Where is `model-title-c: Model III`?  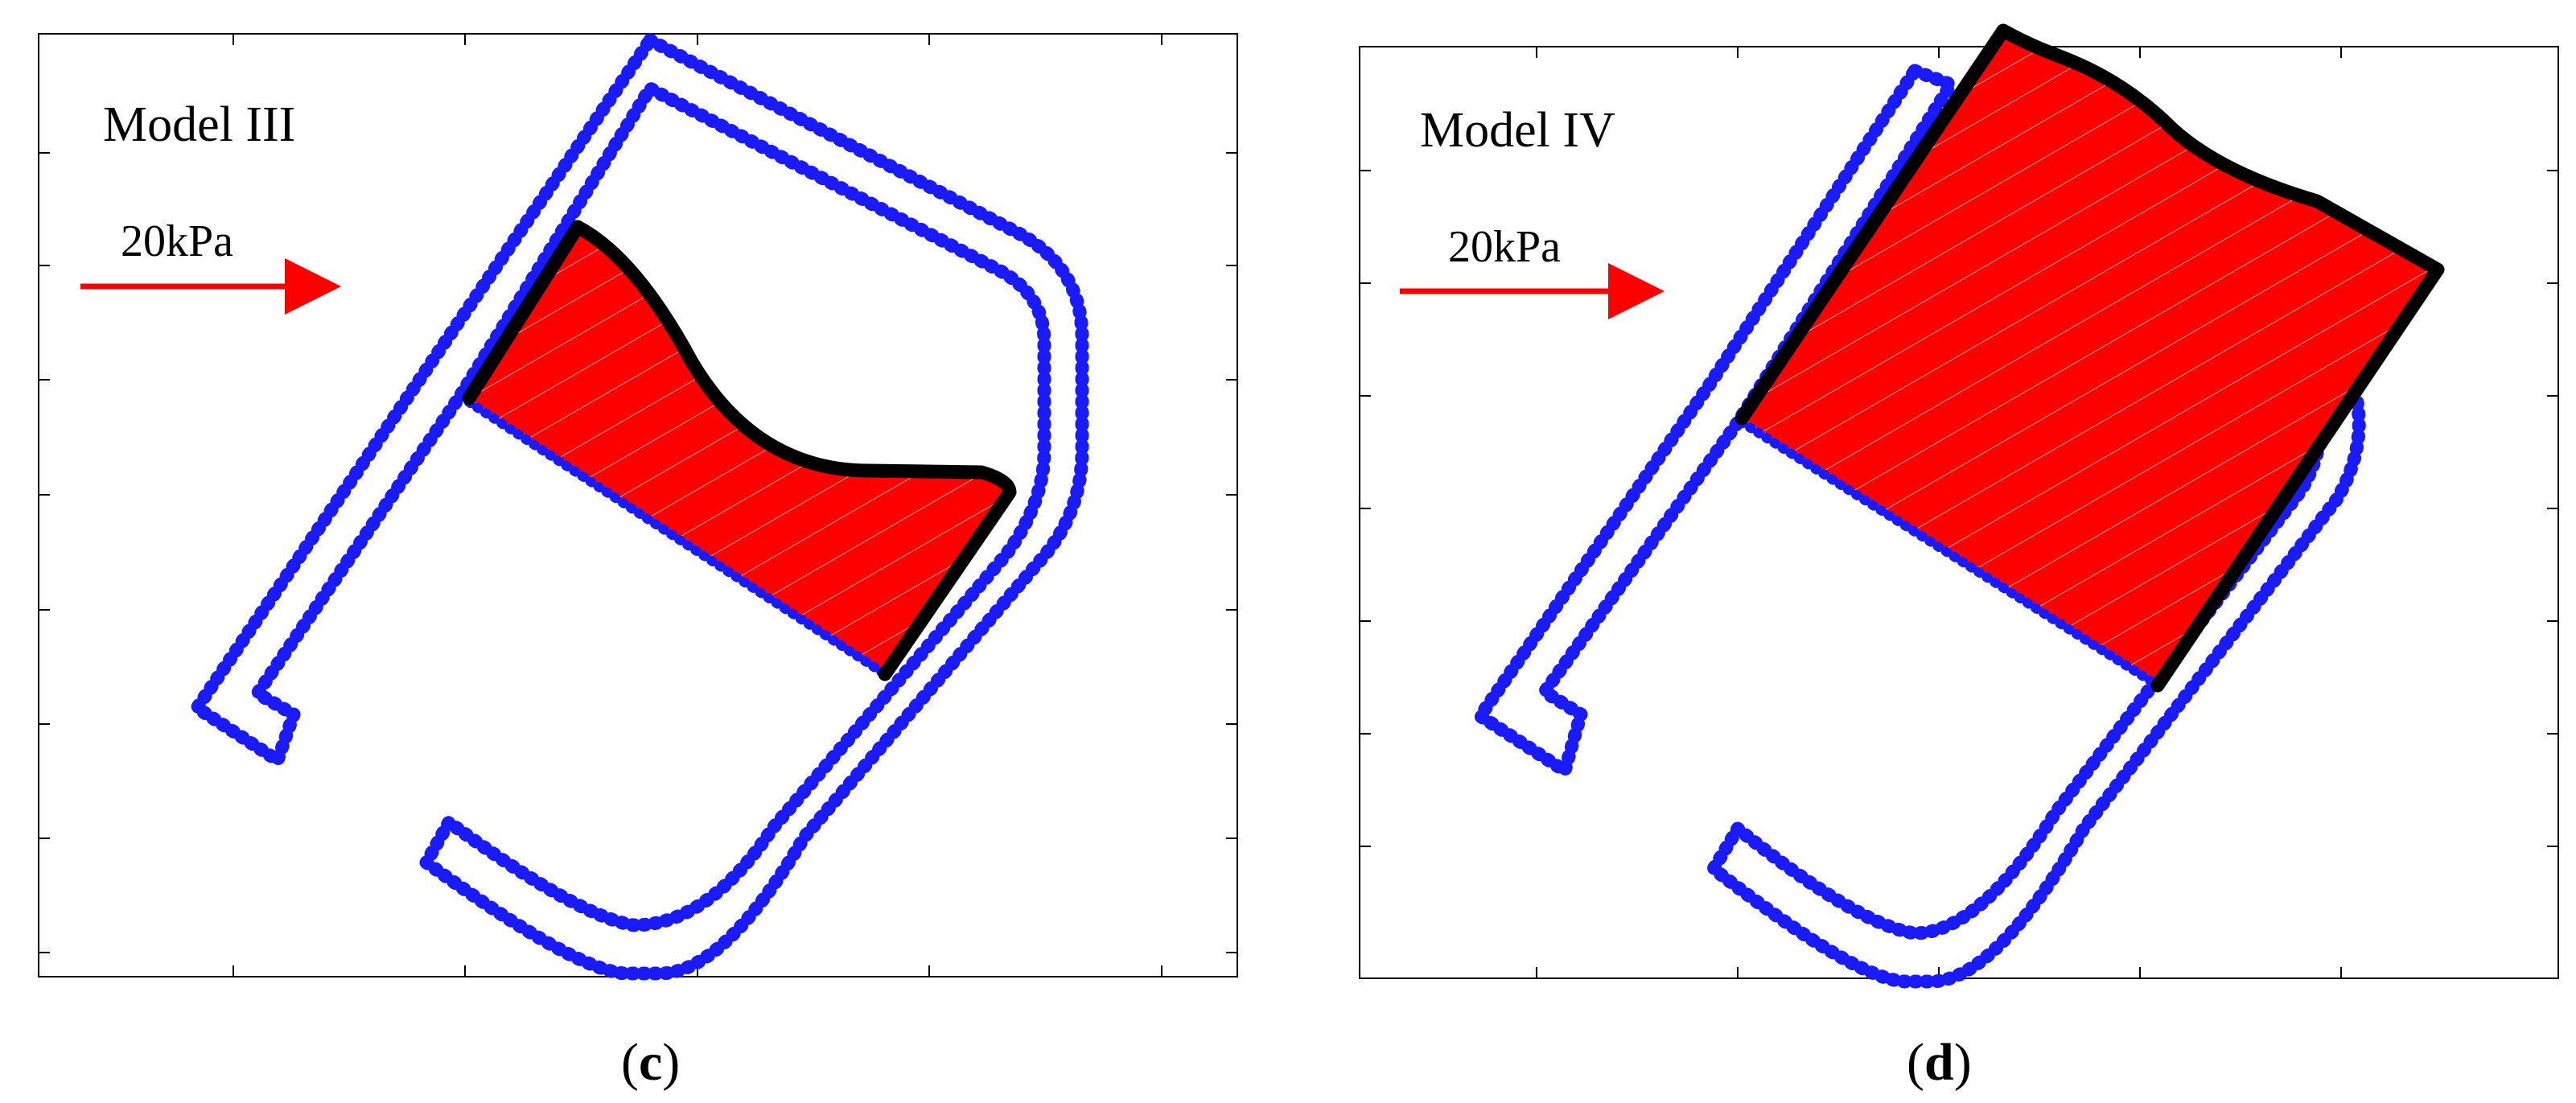 model-title-c: Model III is located at coordinates (199, 124).